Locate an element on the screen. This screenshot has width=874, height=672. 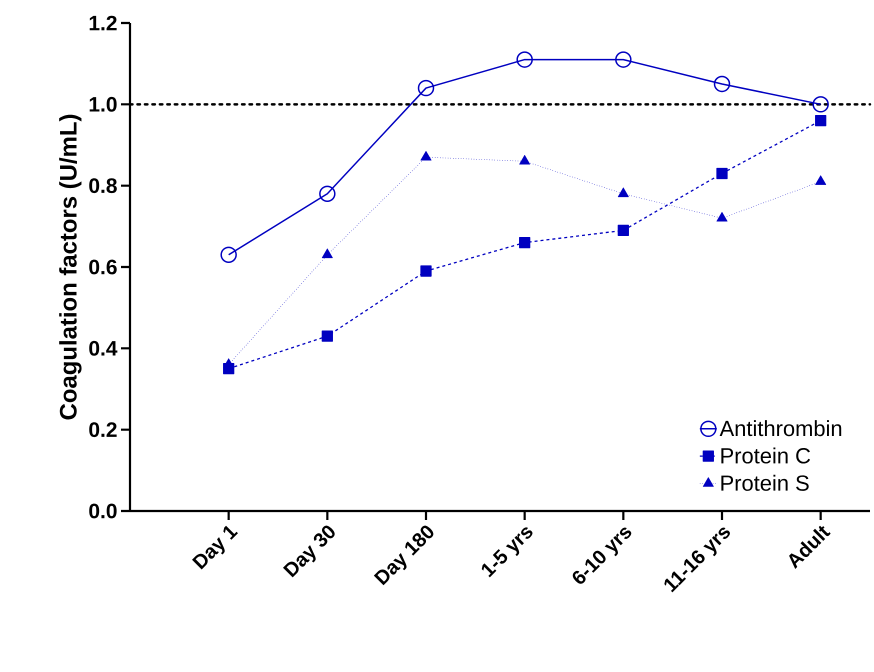
y-axis-title: Coagulation factors (U/mL) is located at coordinates (70, 267).